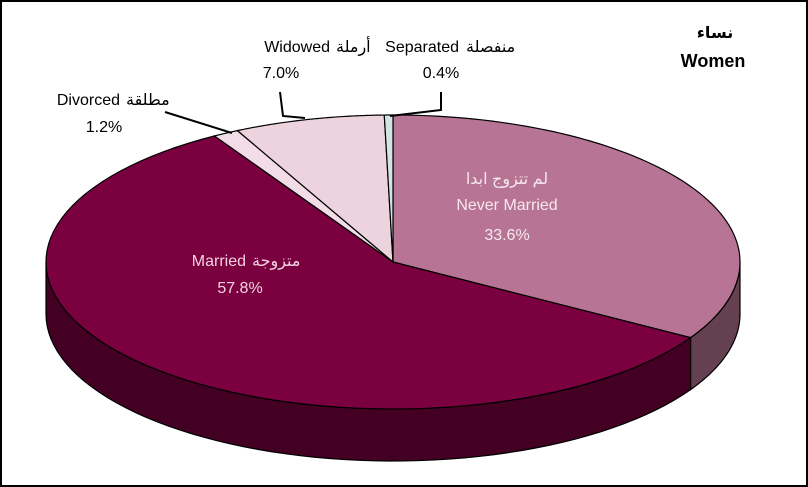 This screenshot has width=808, height=487. What do you see at coordinates (353, 46) in the screenshot?
I see `slice-label-ar: أرملة` at bounding box center [353, 46].